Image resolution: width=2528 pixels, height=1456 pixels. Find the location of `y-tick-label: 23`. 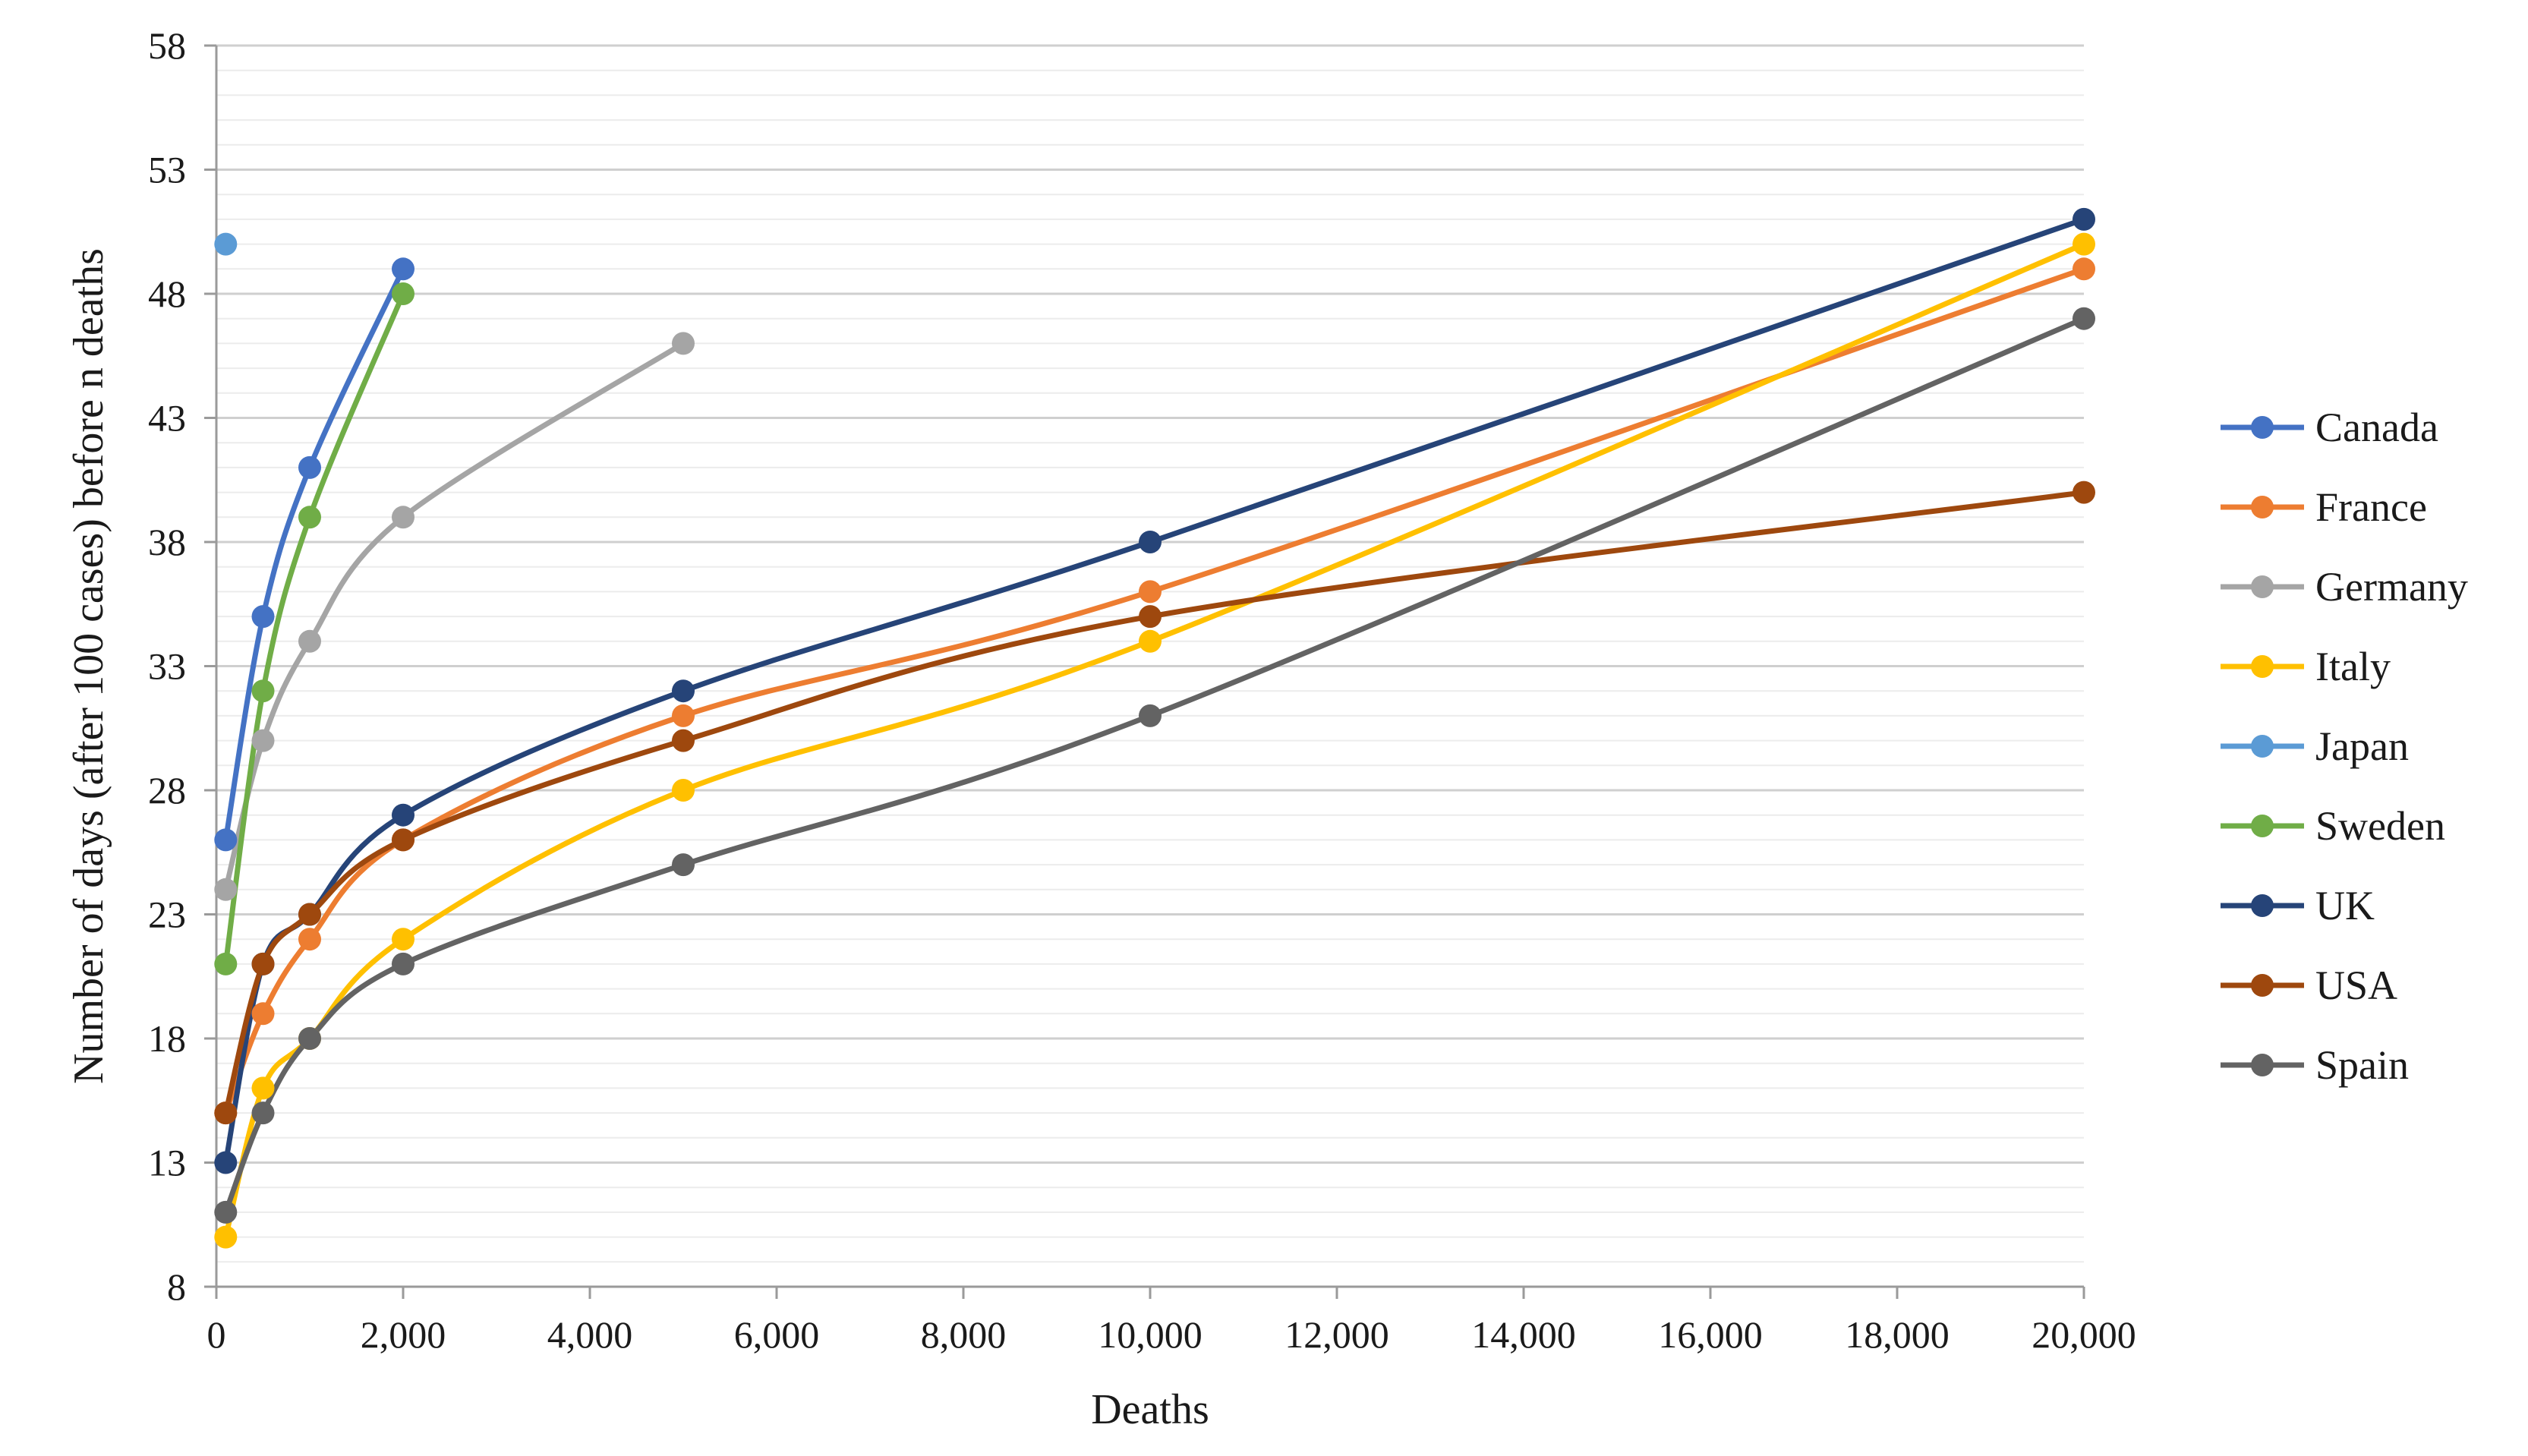

y-tick-label: 23 is located at coordinates (167, 914).